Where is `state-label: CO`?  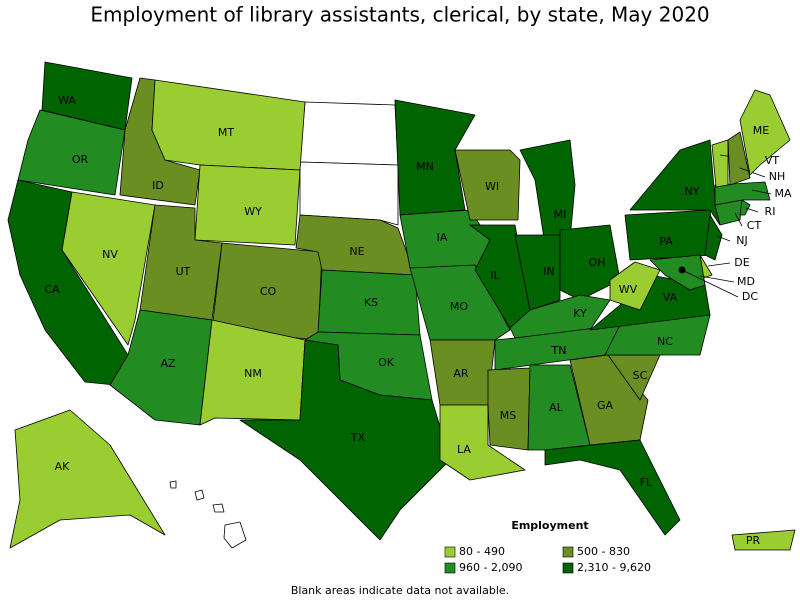
state-label: CO is located at coordinates (268, 291).